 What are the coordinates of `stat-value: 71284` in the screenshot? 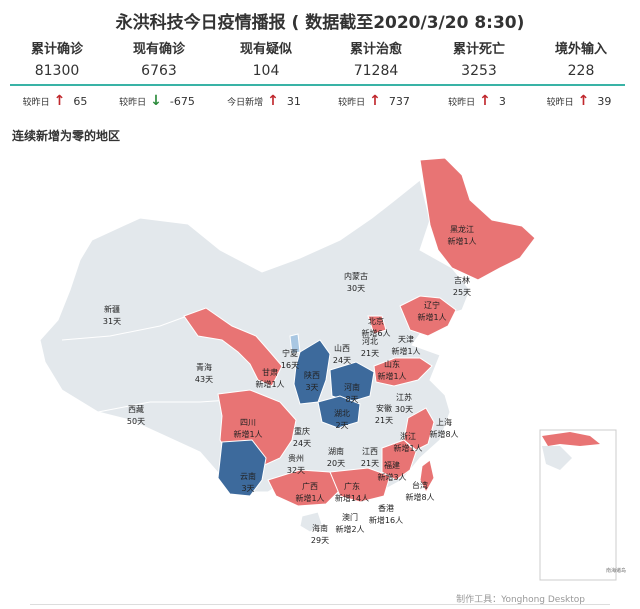 It's located at (376, 71).